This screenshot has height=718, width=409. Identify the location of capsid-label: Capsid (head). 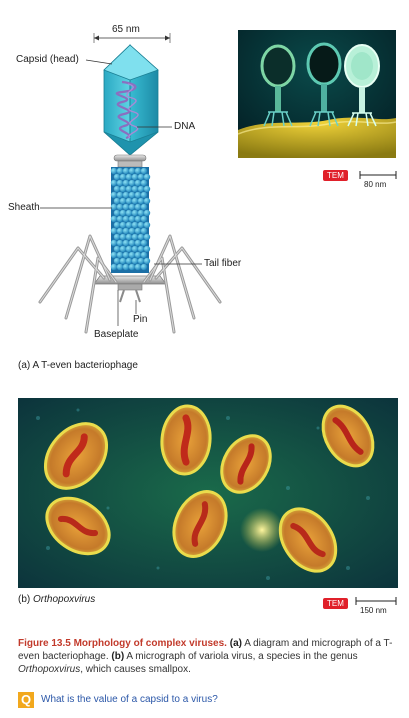
(47, 59).